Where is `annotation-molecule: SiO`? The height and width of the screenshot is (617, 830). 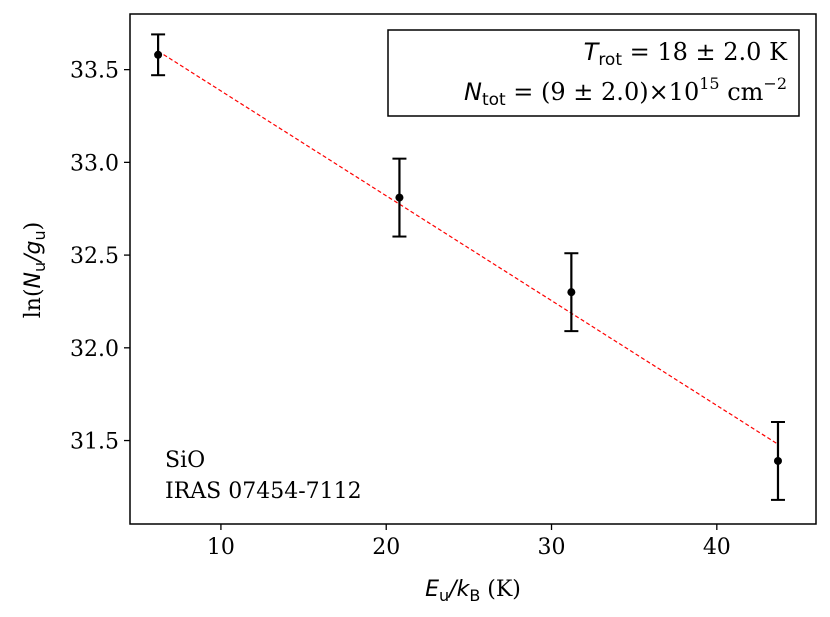 annotation-molecule: SiO is located at coordinates (185, 460).